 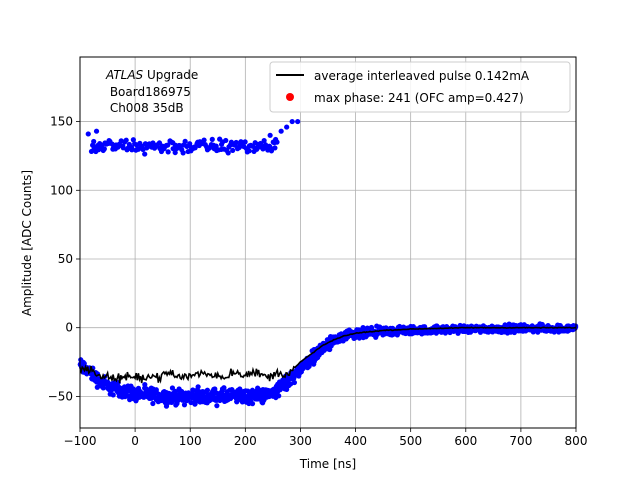 I want to click on annotation-atlas: ATLAS, so click(x=124, y=75).